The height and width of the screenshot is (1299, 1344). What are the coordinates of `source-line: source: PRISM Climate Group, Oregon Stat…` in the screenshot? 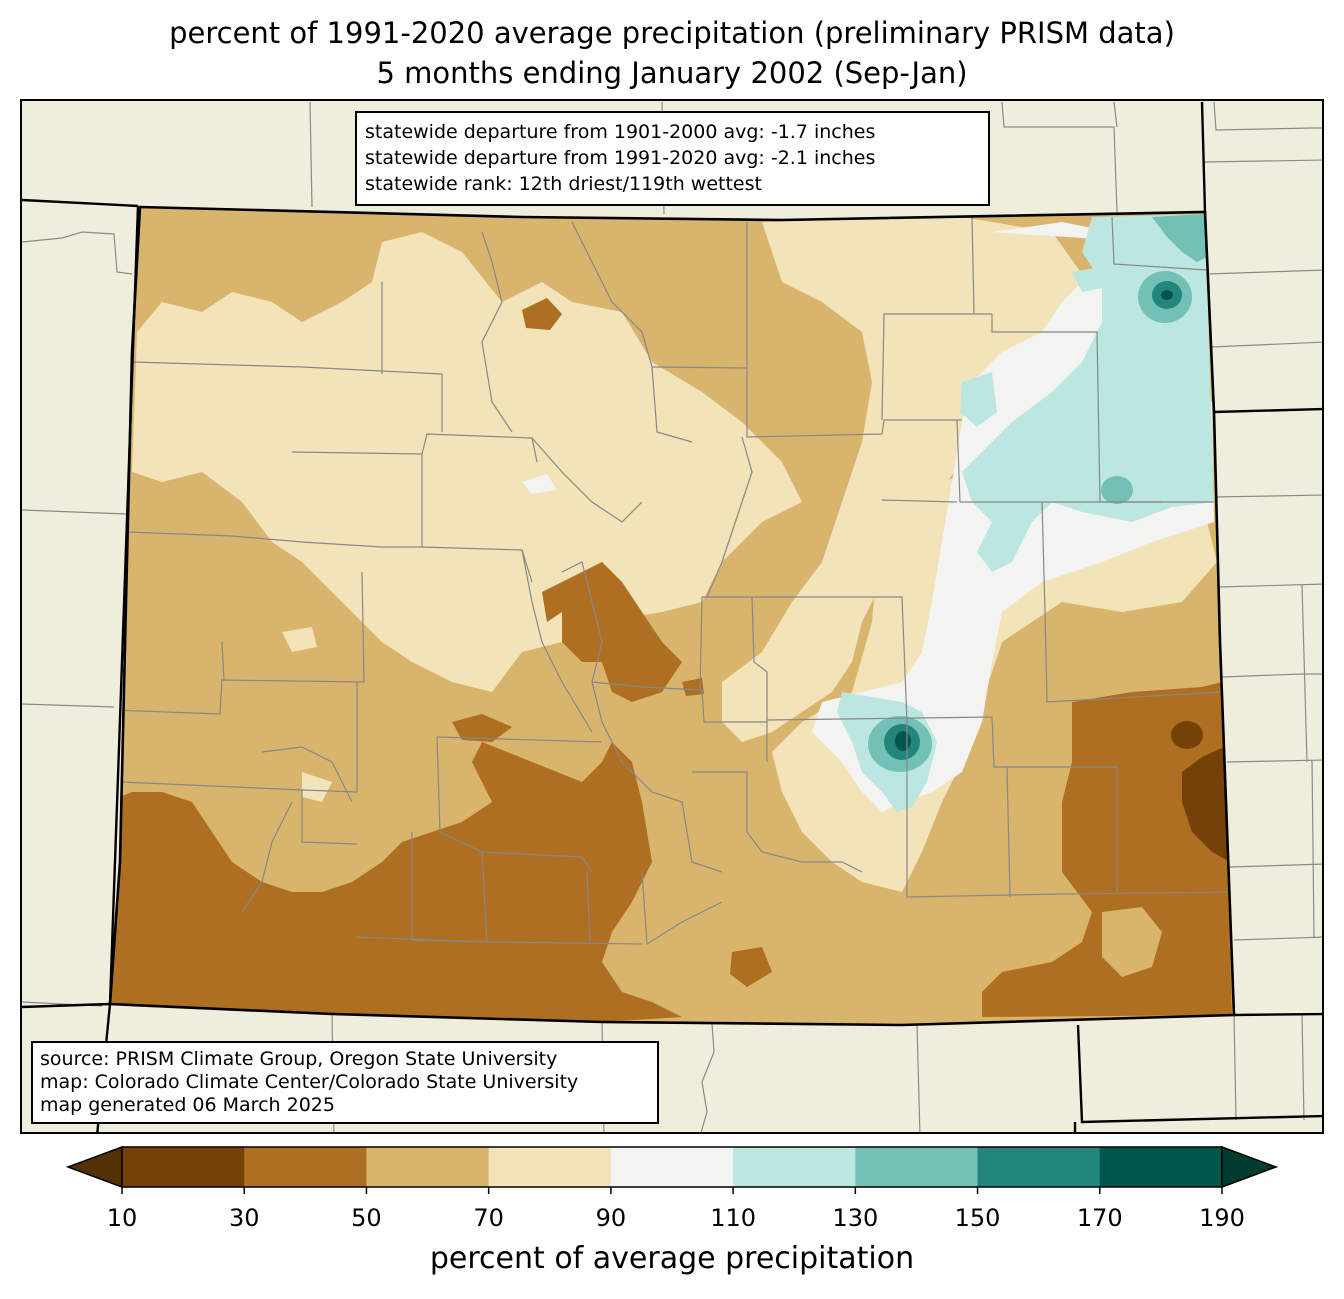 It's located at (299, 1059).